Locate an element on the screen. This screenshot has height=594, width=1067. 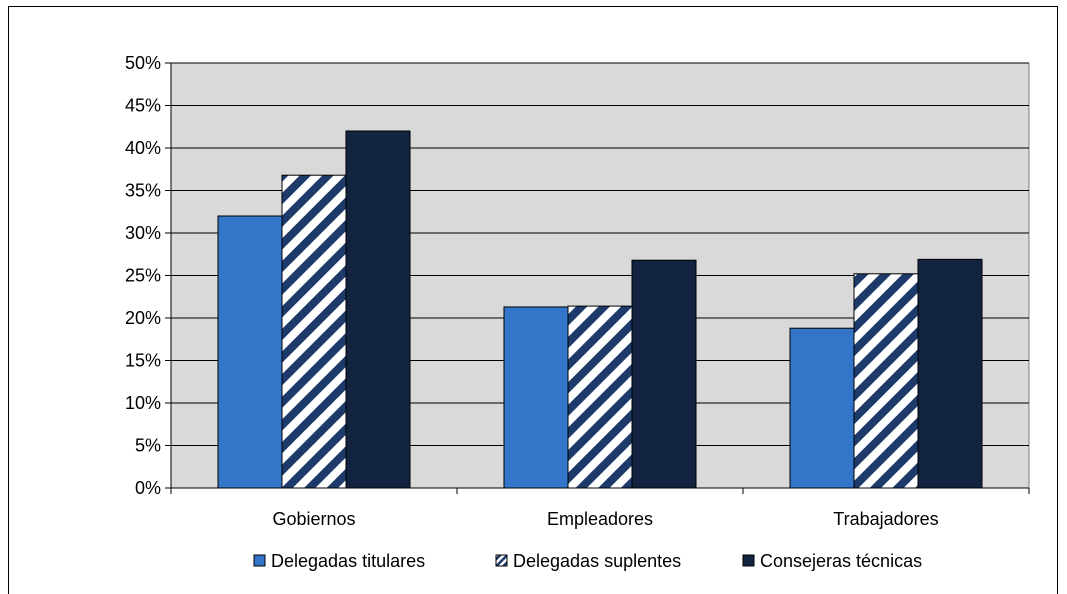
y-tick-label: 50% is located at coordinates (143, 63).